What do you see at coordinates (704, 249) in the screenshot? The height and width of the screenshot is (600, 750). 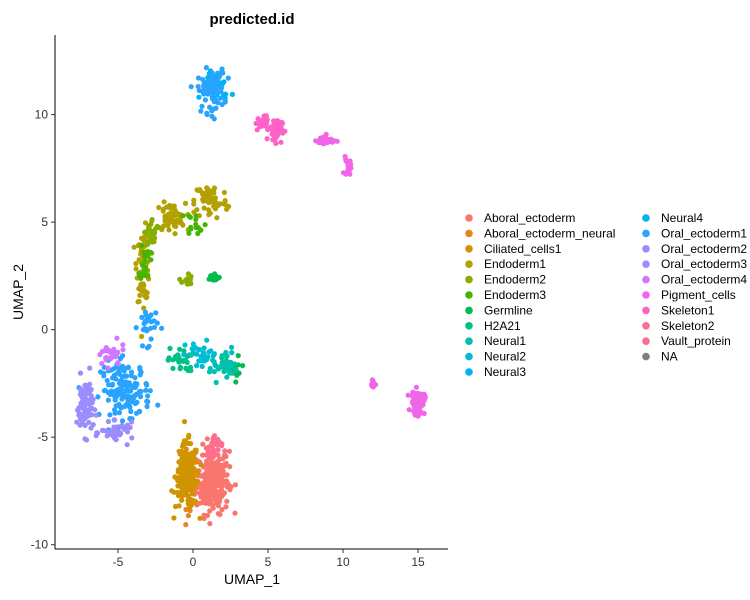 I see `legend-label: Oral_ectoderm2` at bounding box center [704, 249].